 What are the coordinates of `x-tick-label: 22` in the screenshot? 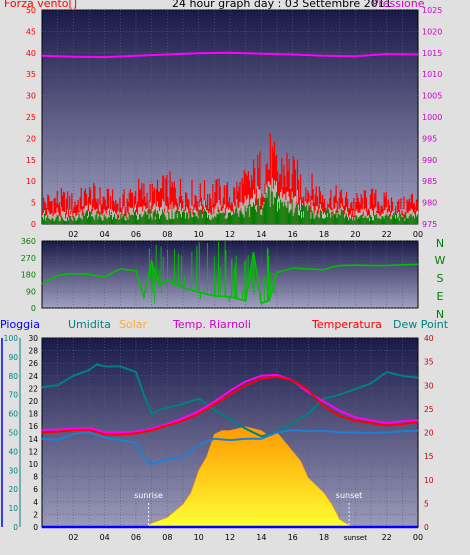 It's located at (387, 234).